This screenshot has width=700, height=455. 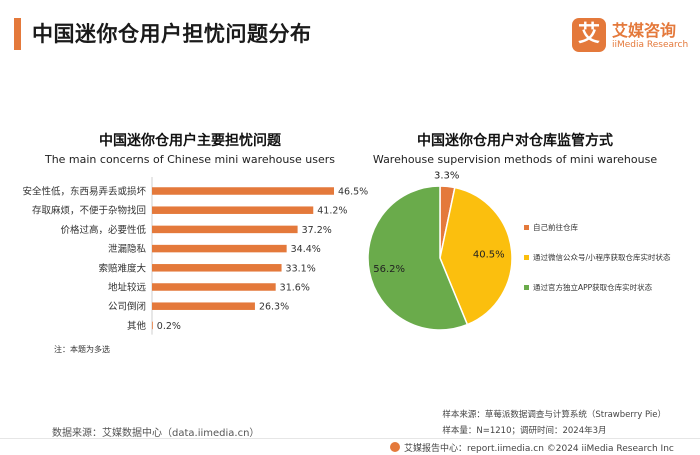 I want to click on legend-label: 通过微信公众号/小程序获取仓库实时状态, so click(x=602, y=257).